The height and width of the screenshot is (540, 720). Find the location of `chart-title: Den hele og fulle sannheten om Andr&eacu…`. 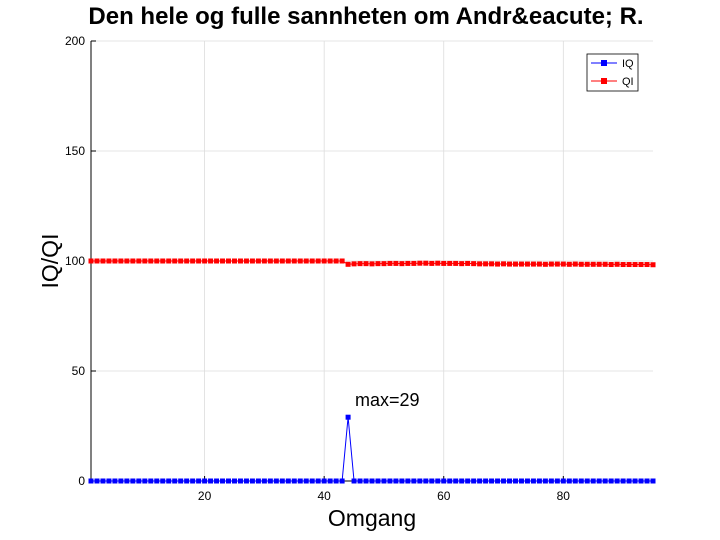

chart-title: Den hele og fulle sannheten om Andr&eacu… is located at coordinates (365, 16).